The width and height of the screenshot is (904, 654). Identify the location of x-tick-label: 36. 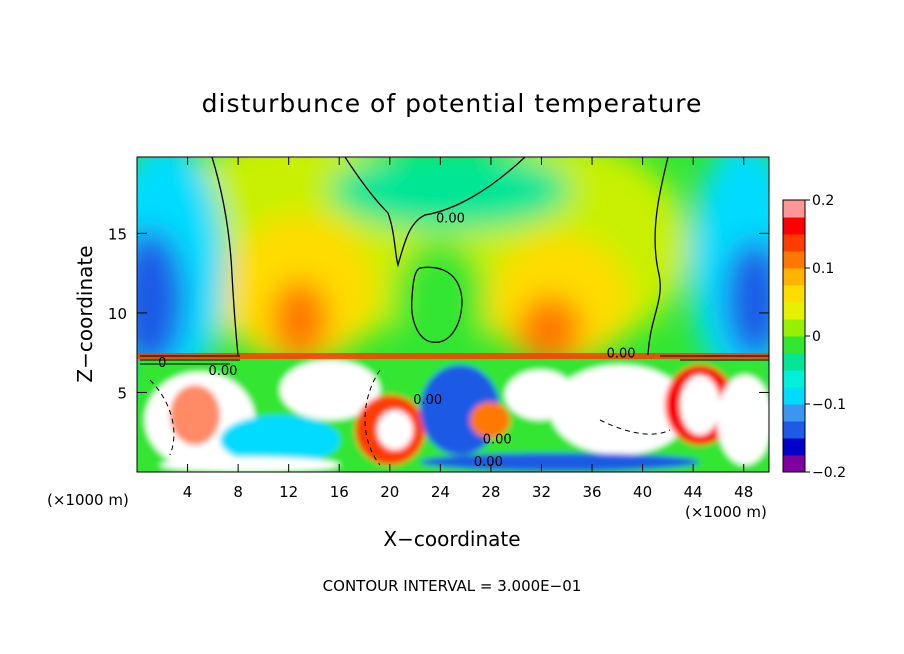
(591, 492).